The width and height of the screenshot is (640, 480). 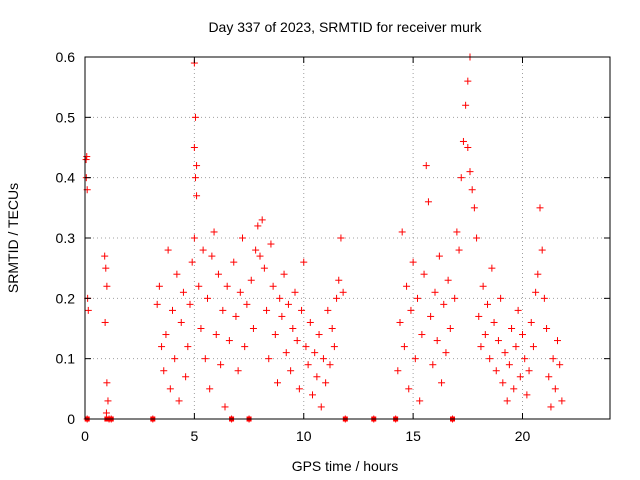 I want to click on y-tick-label: 0.5, so click(x=66, y=117).